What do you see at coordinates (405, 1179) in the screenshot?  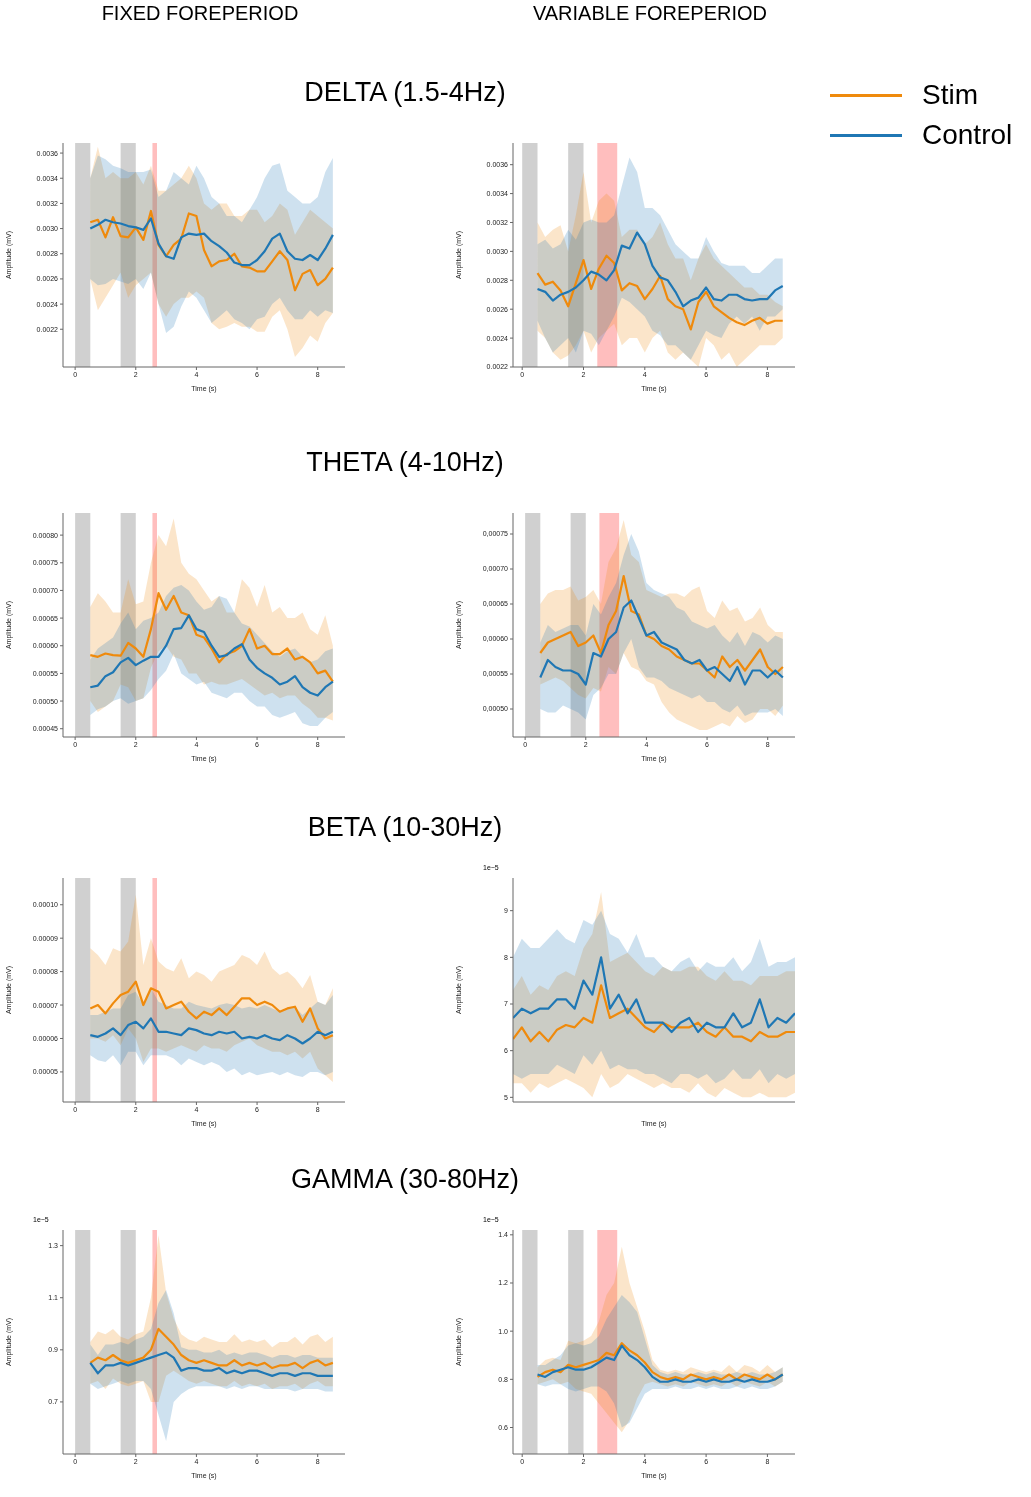 I see `text: GAMMA (30-80Hz)` at bounding box center [405, 1179].